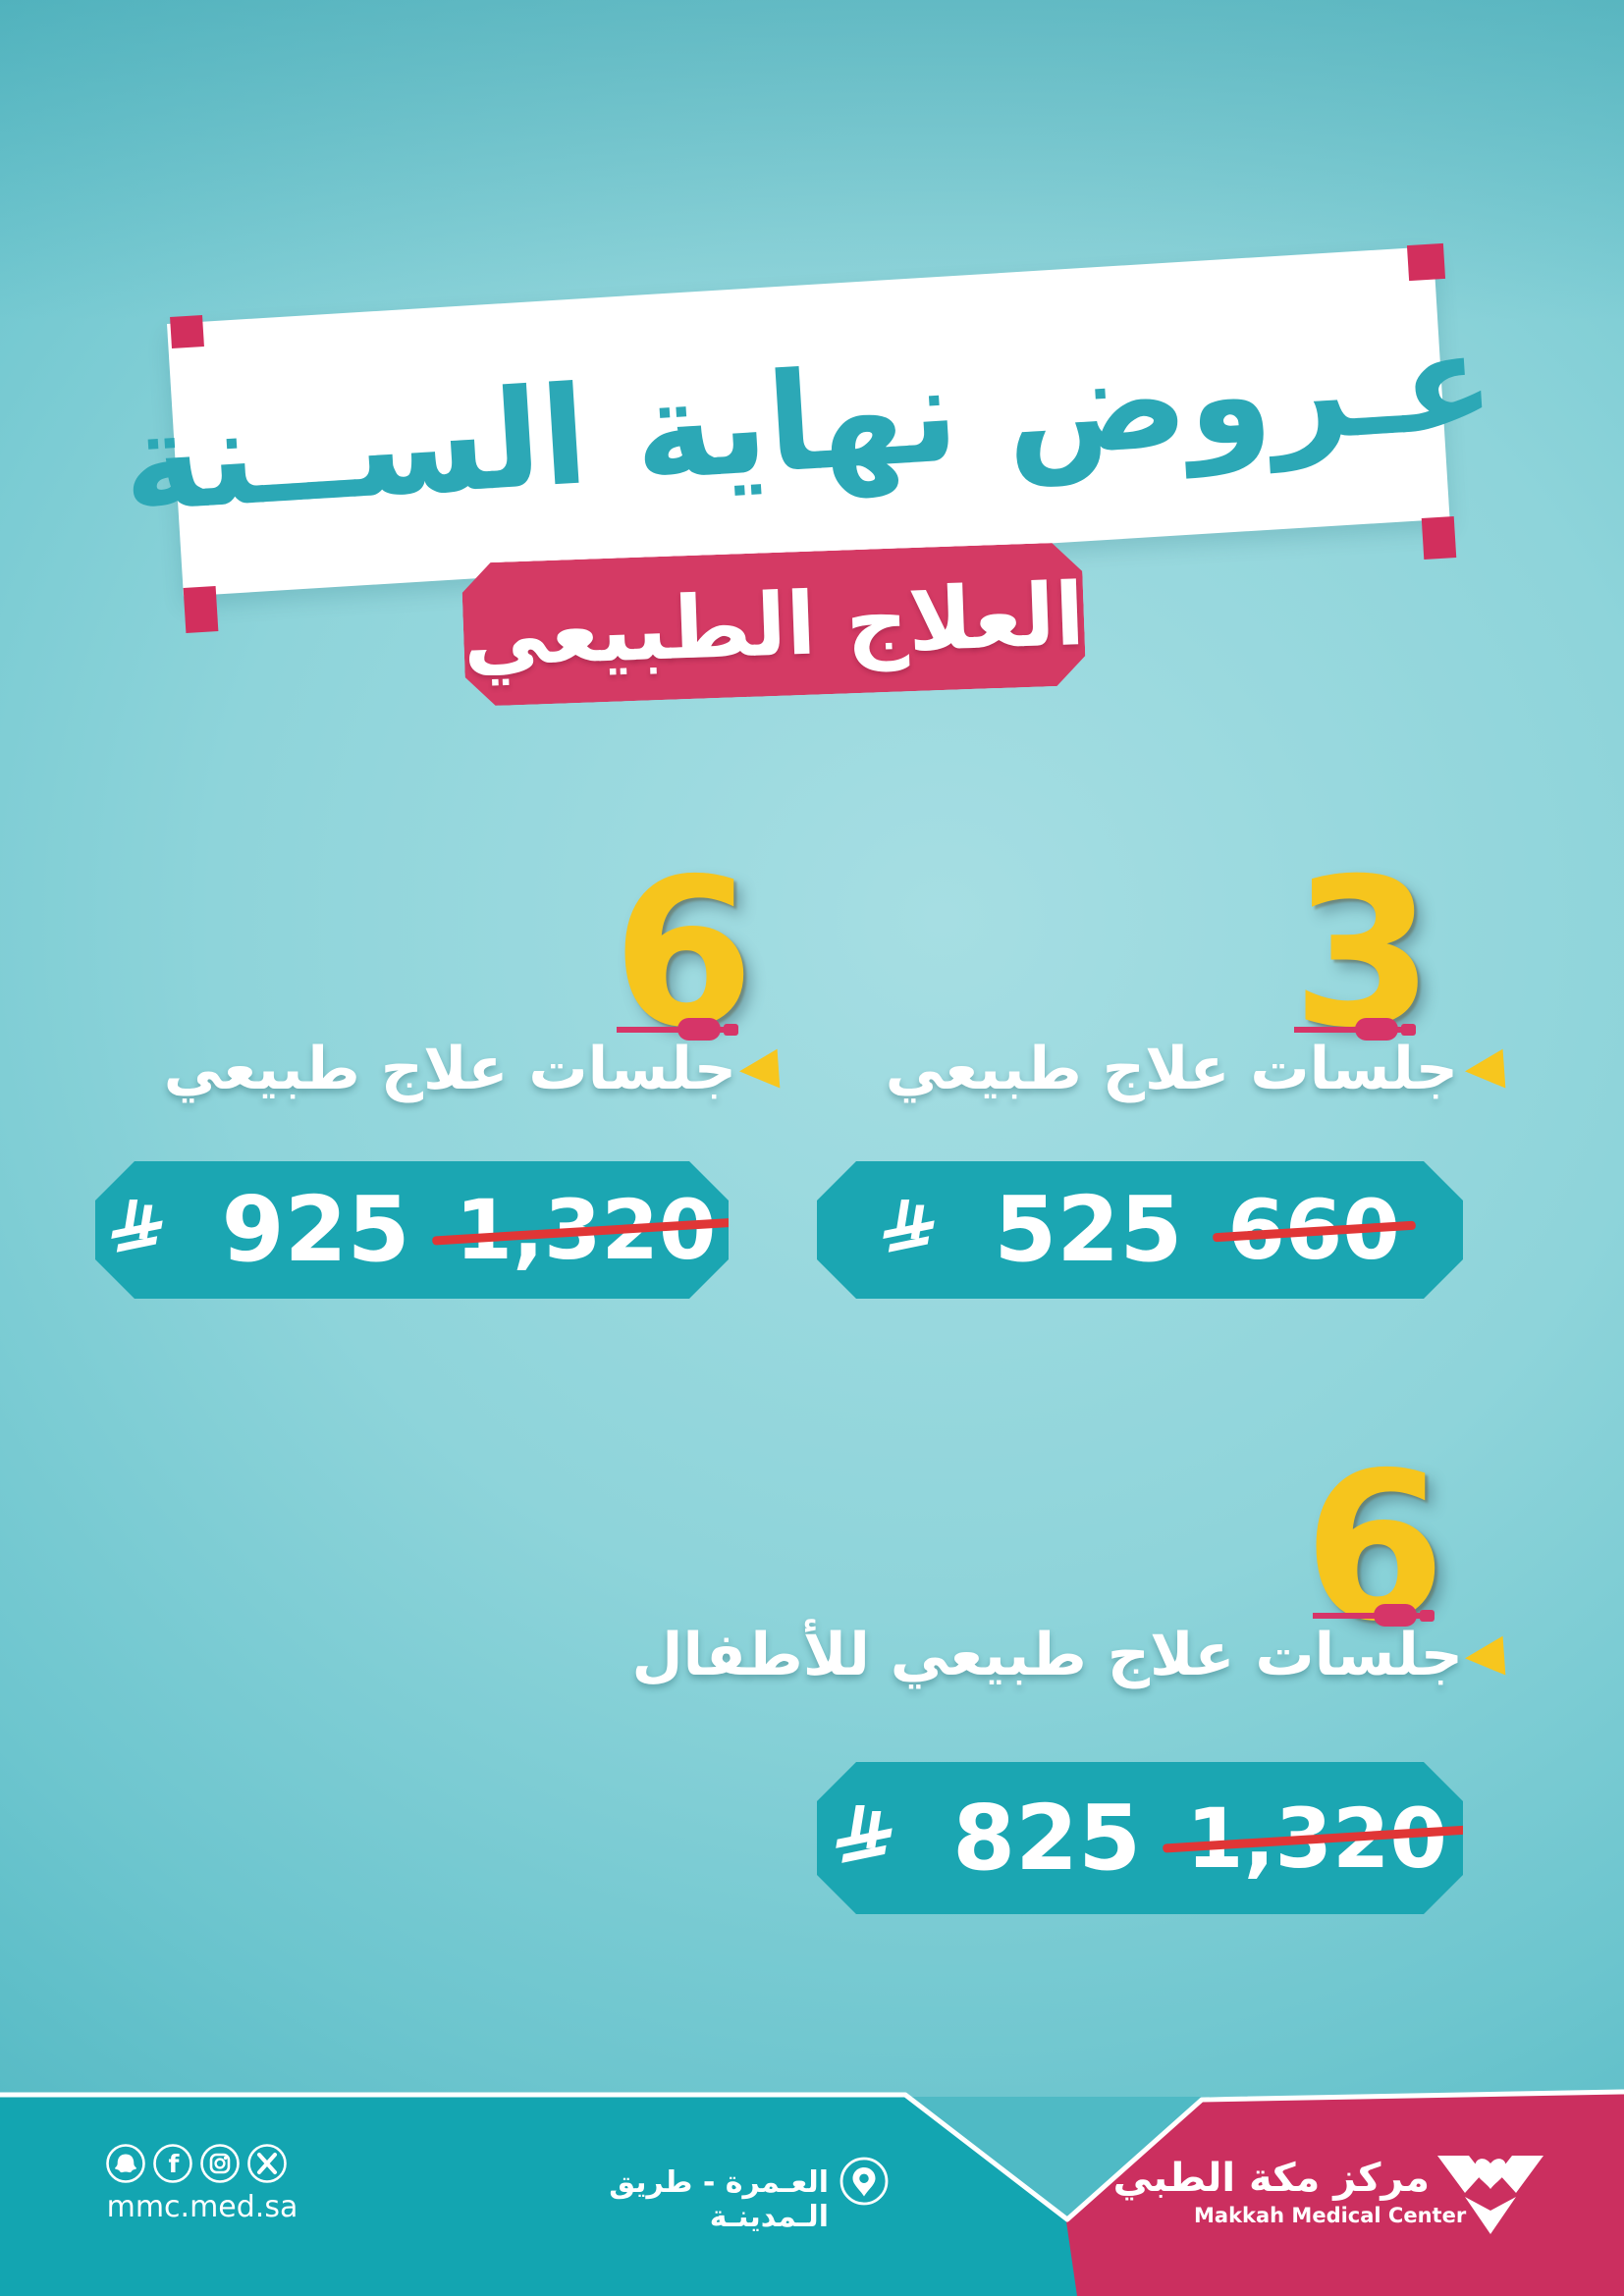 This screenshot has height=2296, width=1624. I want to click on footer-band, so click(812, 2193).